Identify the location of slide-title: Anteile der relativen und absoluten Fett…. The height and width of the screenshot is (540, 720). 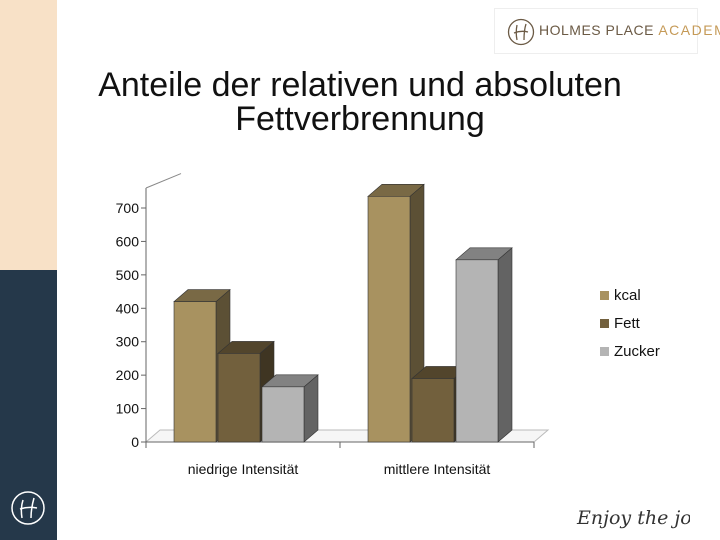
(360, 102).